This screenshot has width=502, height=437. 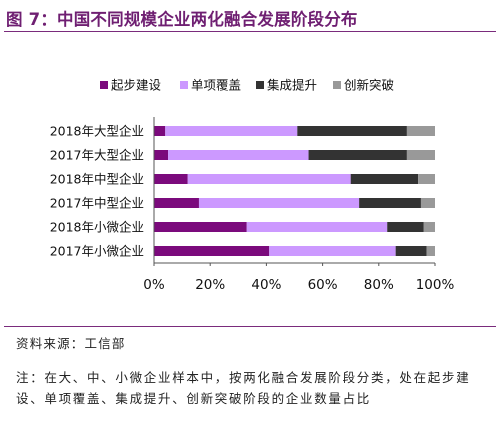 What do you see at coordinates (97, 155) in the screenshot?
I see `category-label-1: 2017年大型企业` at bounding box center [97, 155].